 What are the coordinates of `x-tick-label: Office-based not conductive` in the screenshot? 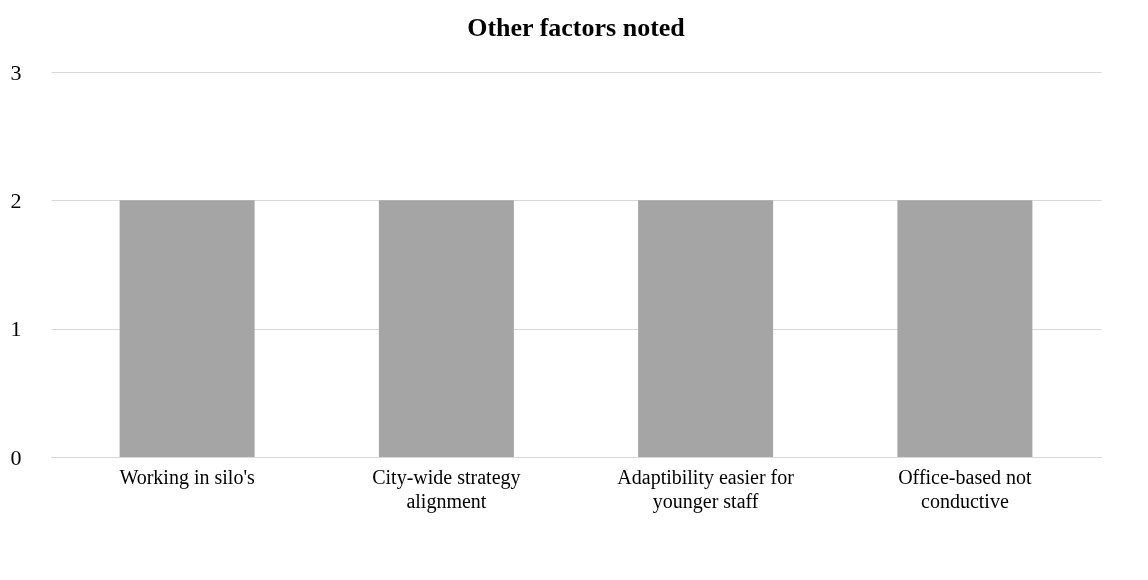 It's located at (965, 488).